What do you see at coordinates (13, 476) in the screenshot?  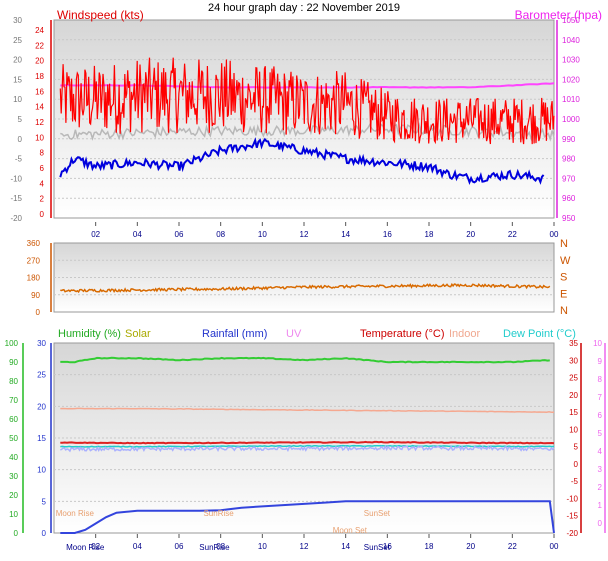 I see `panel3-humidity-tick: 30` at bounding box center [13, 476].